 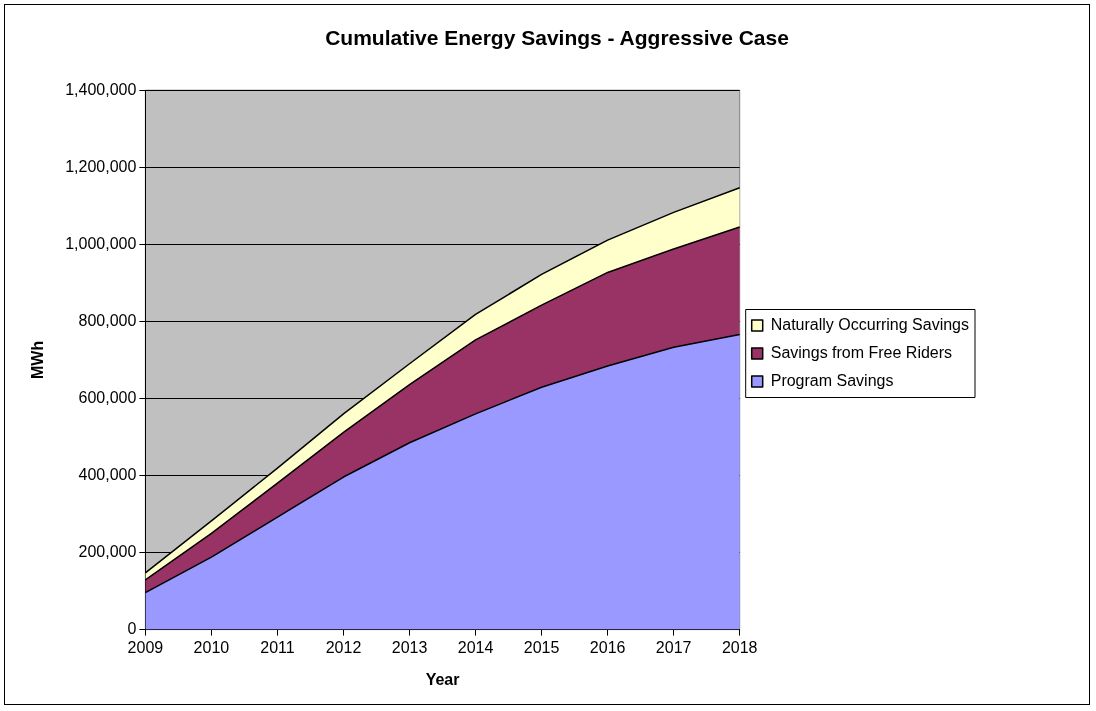 What do you see at coordinates (409, 647) in the screenshot?
I see `x-tick-label: 2013` at bounding box center [409, 647].